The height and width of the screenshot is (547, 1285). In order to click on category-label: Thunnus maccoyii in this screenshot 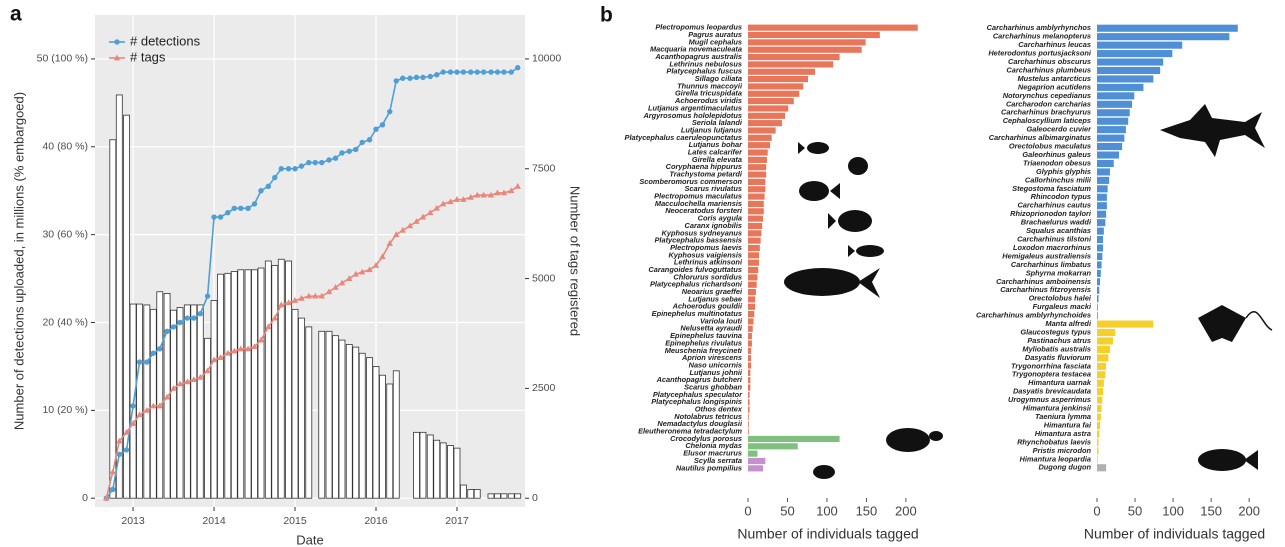, I will do `click(710, 85)`.